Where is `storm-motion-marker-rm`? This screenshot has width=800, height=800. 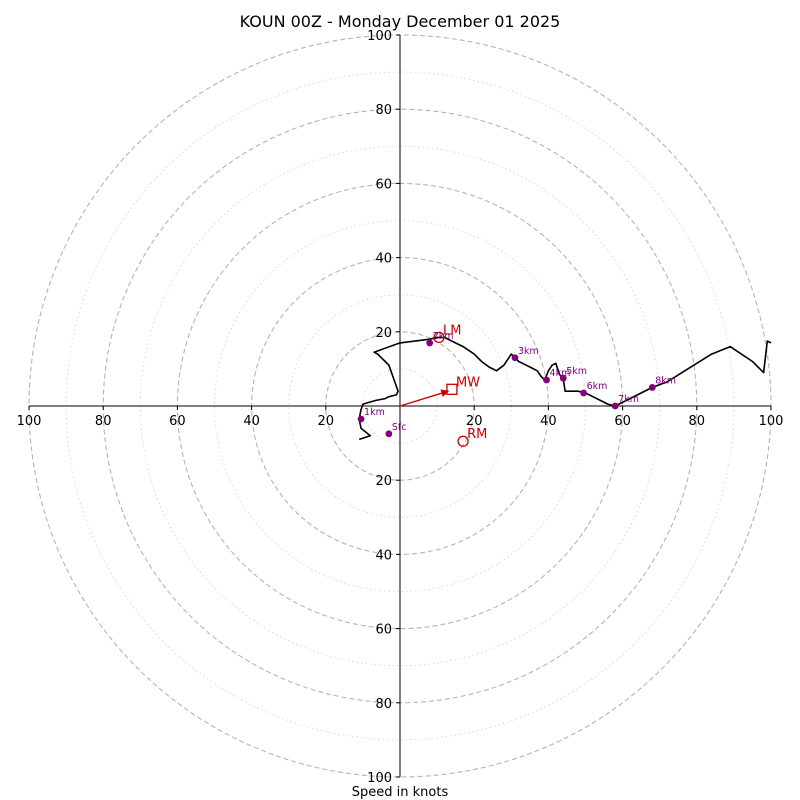 storm-motion-marker-rm is located at coordinates (463, 441).